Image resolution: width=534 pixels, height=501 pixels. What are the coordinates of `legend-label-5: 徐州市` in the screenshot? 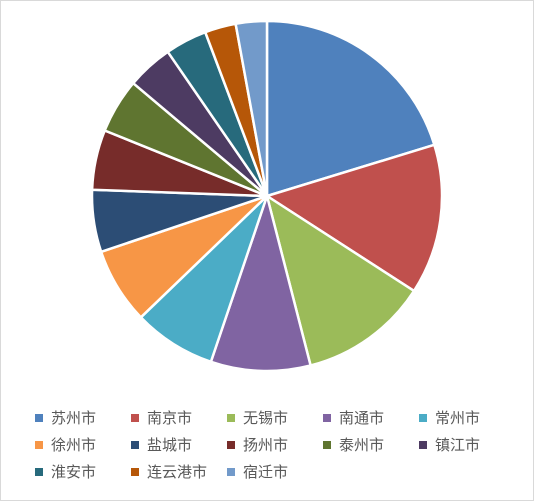 It's located at (74, 445).